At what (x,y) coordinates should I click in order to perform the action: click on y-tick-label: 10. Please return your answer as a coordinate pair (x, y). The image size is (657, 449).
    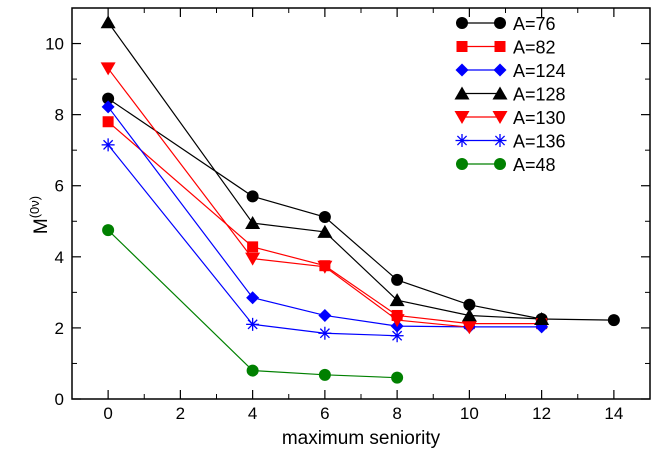
    Looking at the image, I should click on (54, 44).